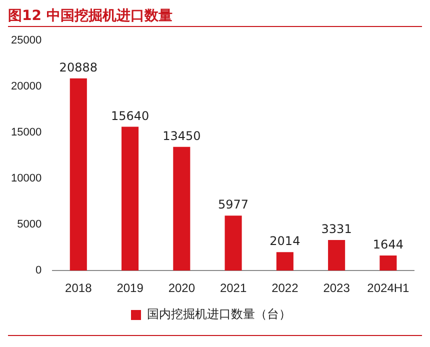  Describe the element at coordinates (285, 241) in the screenshot. I see `data-label: 2014` at that location.